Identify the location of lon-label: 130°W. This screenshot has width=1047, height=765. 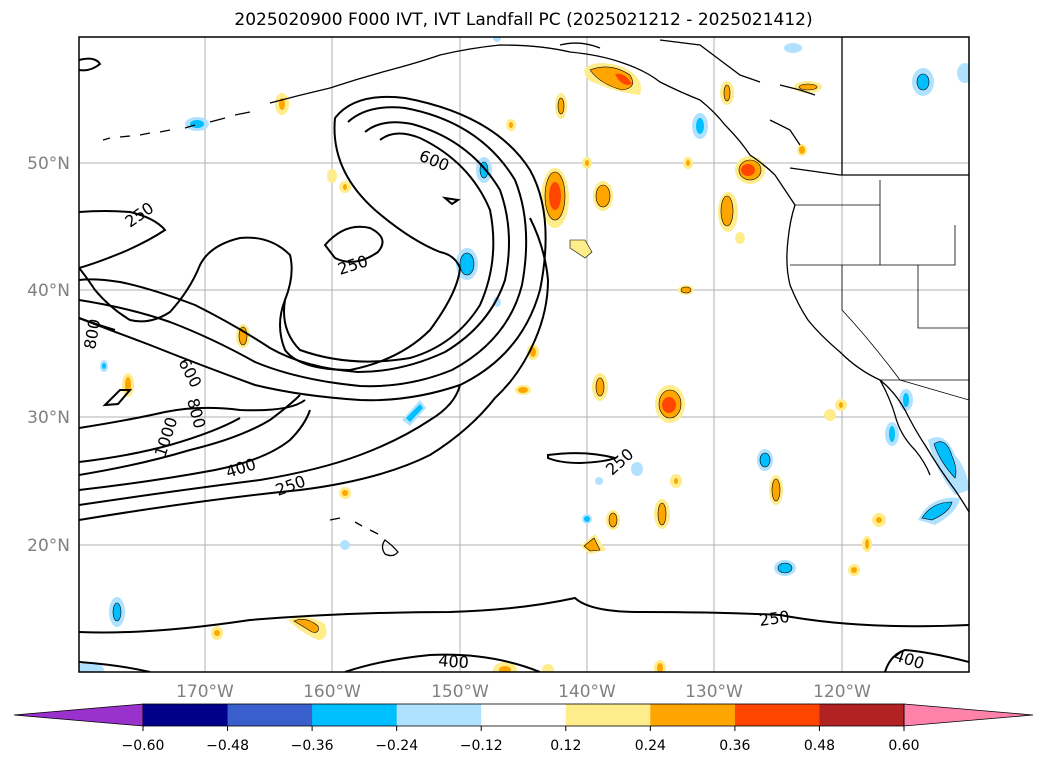
(714, 692).